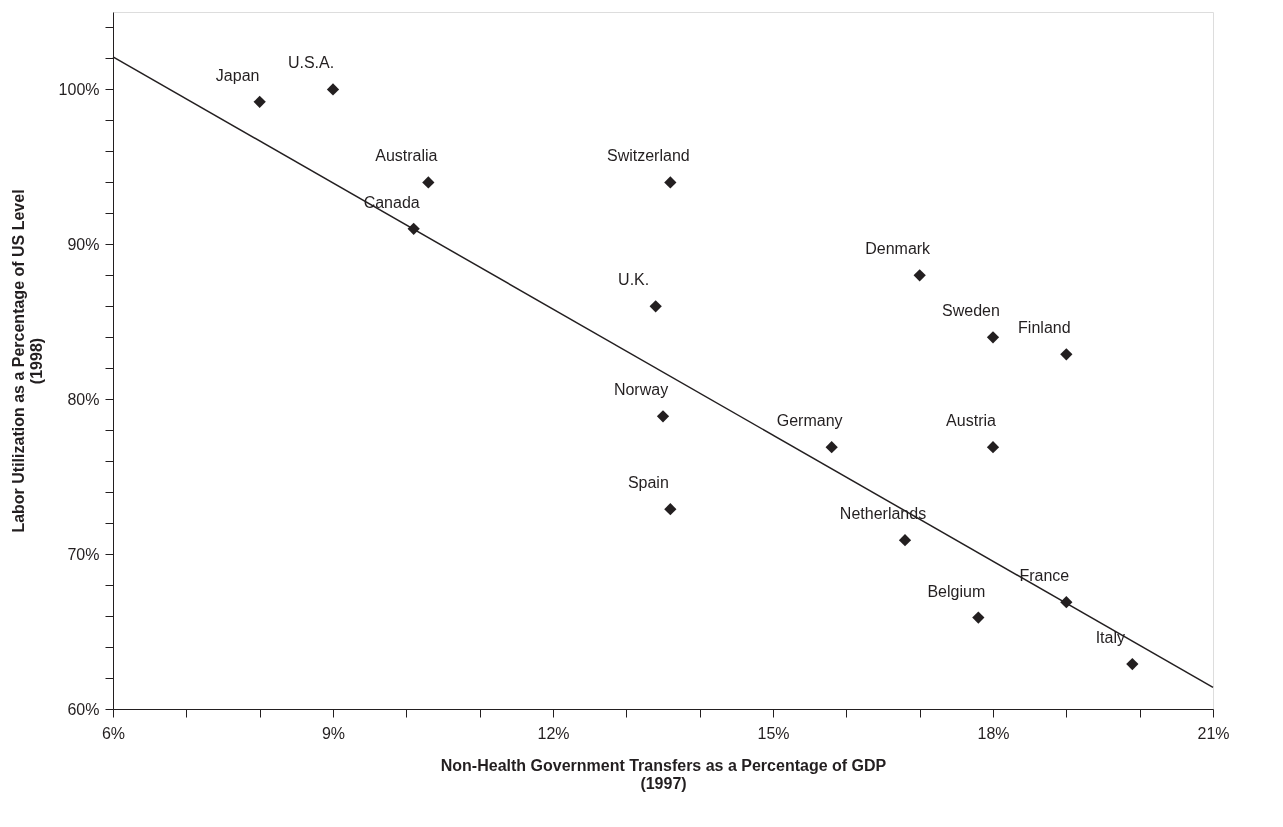 This screenshot has width=1283, height=827. I want to click on y-tick-label: 80%, so click(83, 399).